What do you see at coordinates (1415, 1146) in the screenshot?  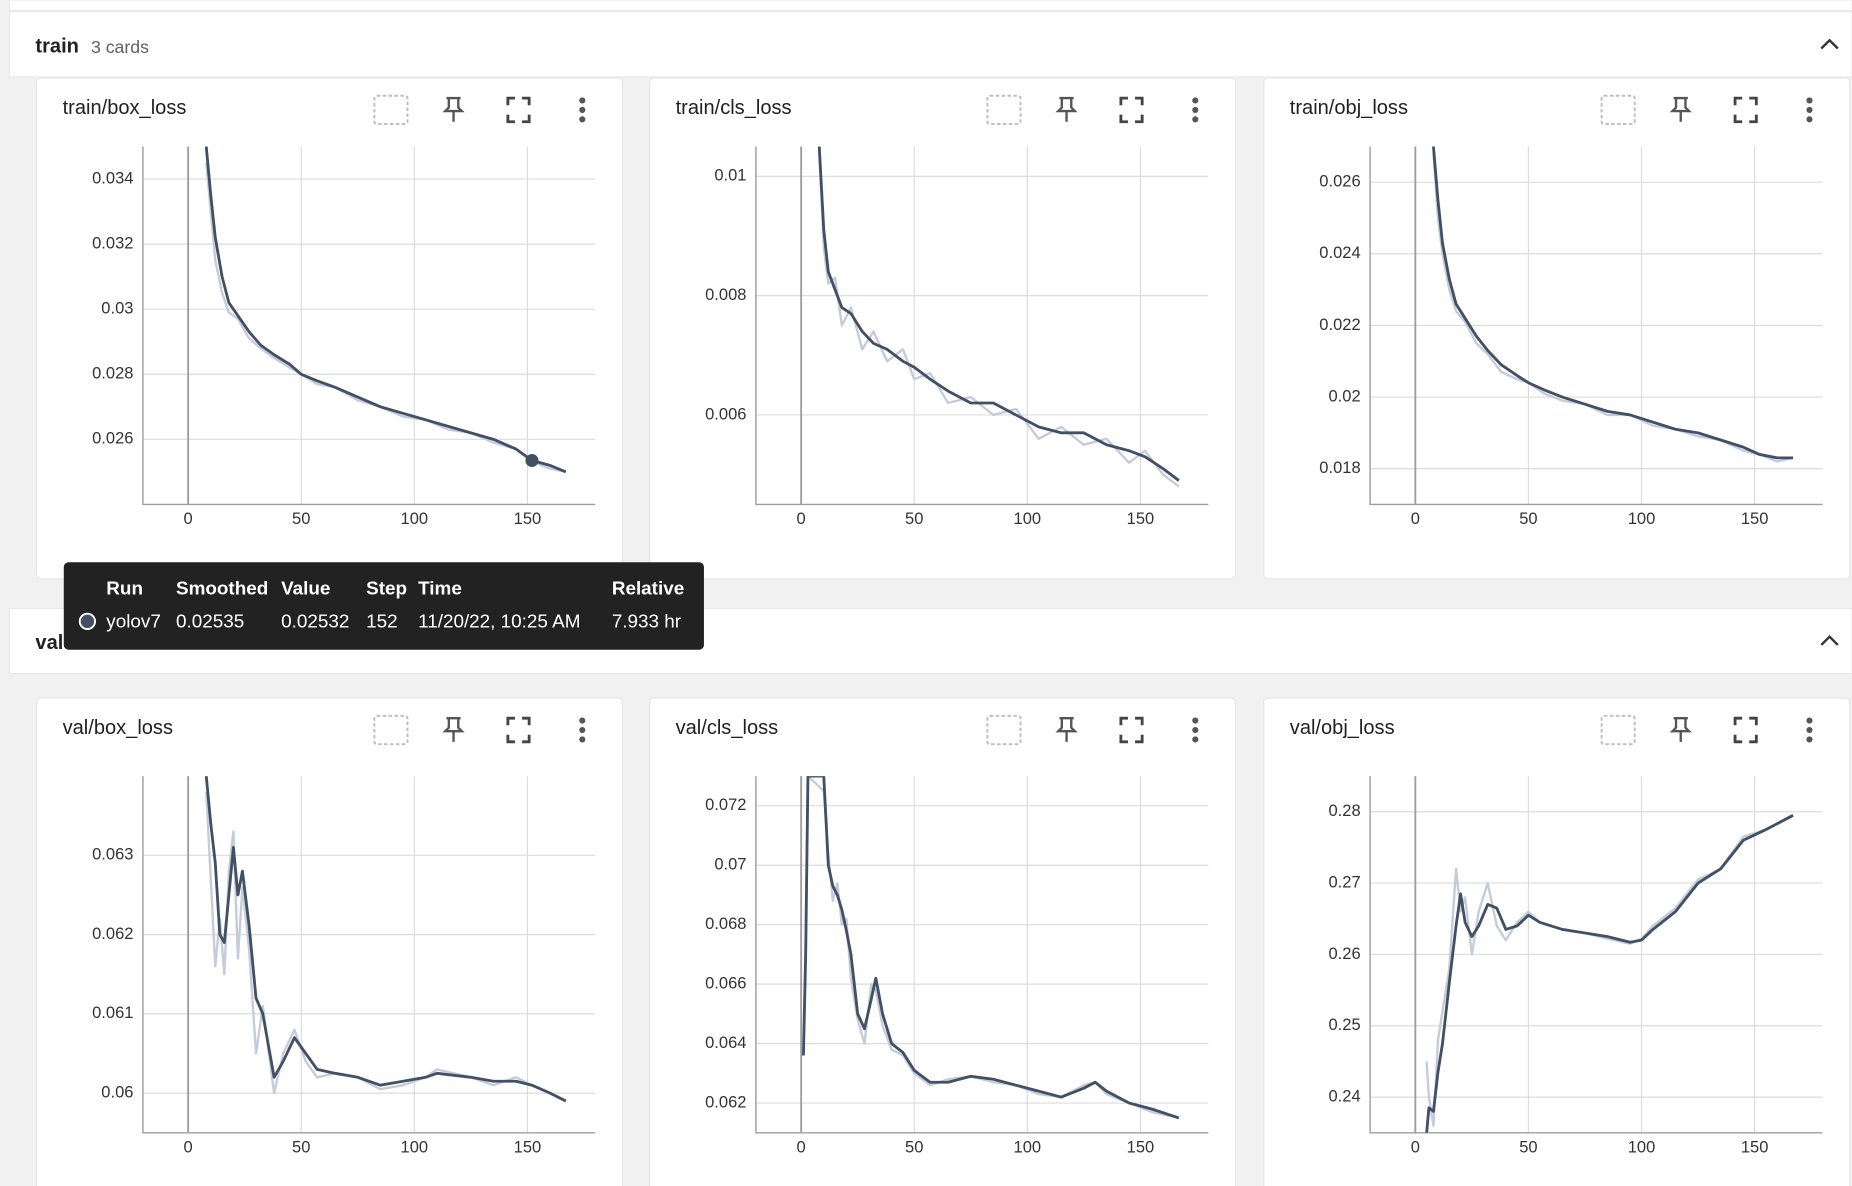 I see `x-tick-label: 0` at bounding box center [1415, 1146].